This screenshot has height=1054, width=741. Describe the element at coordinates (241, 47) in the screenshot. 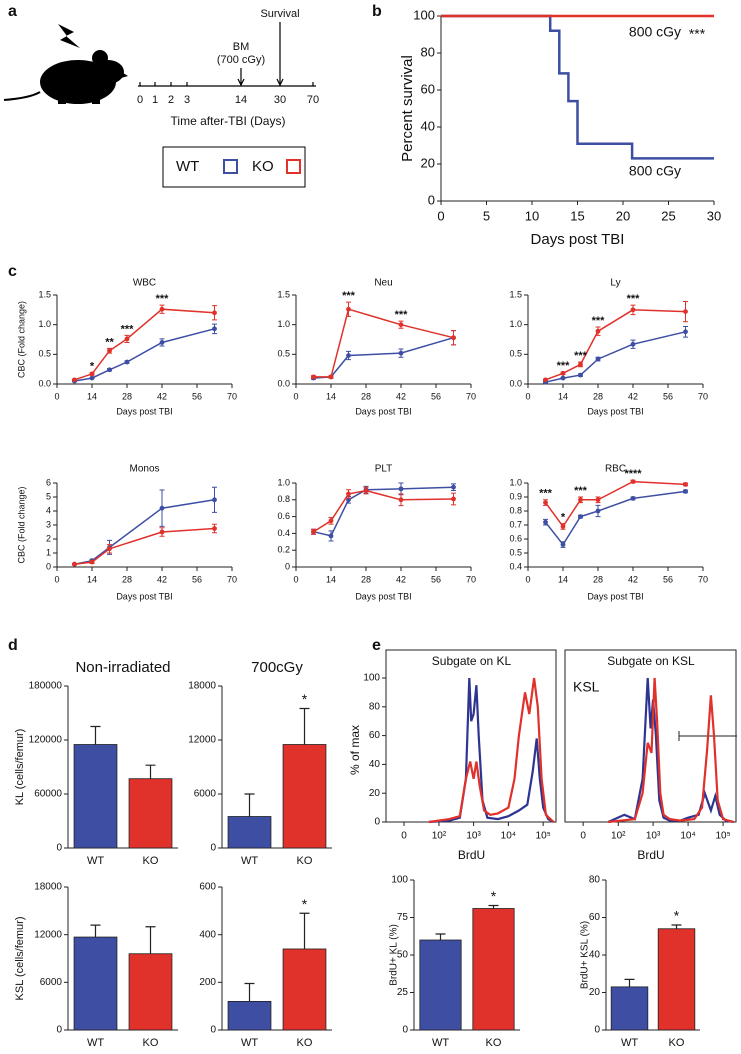

I see `timeline-annotation: BM` at that location.